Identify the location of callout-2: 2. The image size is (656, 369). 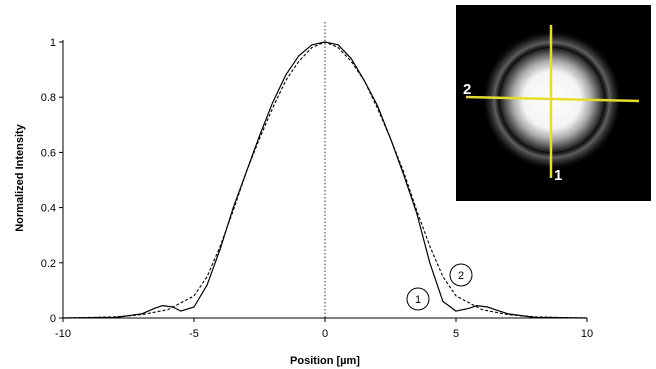
(461, 275).